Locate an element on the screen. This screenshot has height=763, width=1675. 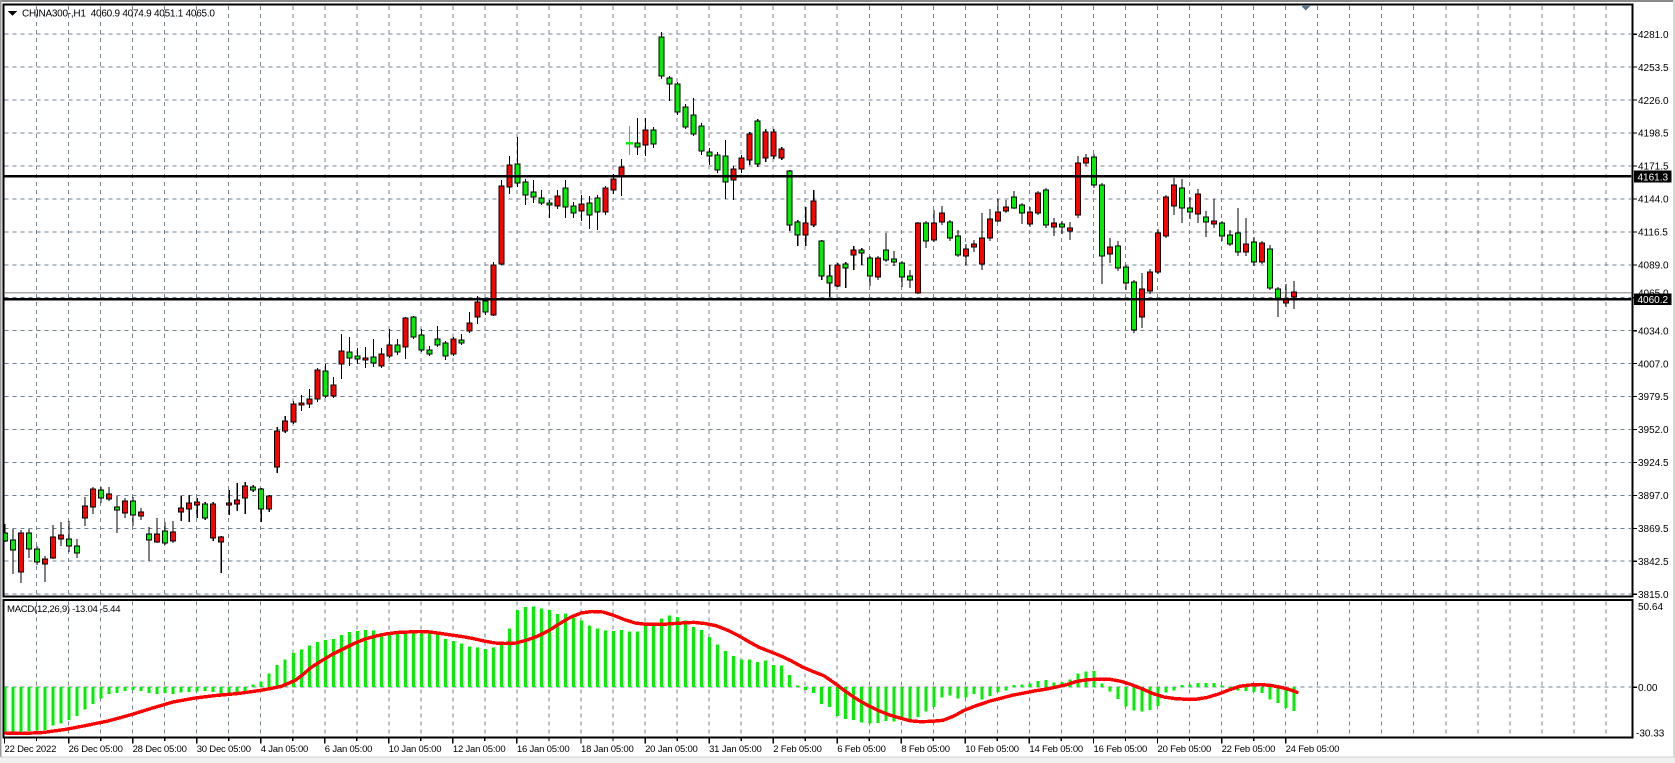
svg-text: 4144.0 is located at coordinates (1653, 200).